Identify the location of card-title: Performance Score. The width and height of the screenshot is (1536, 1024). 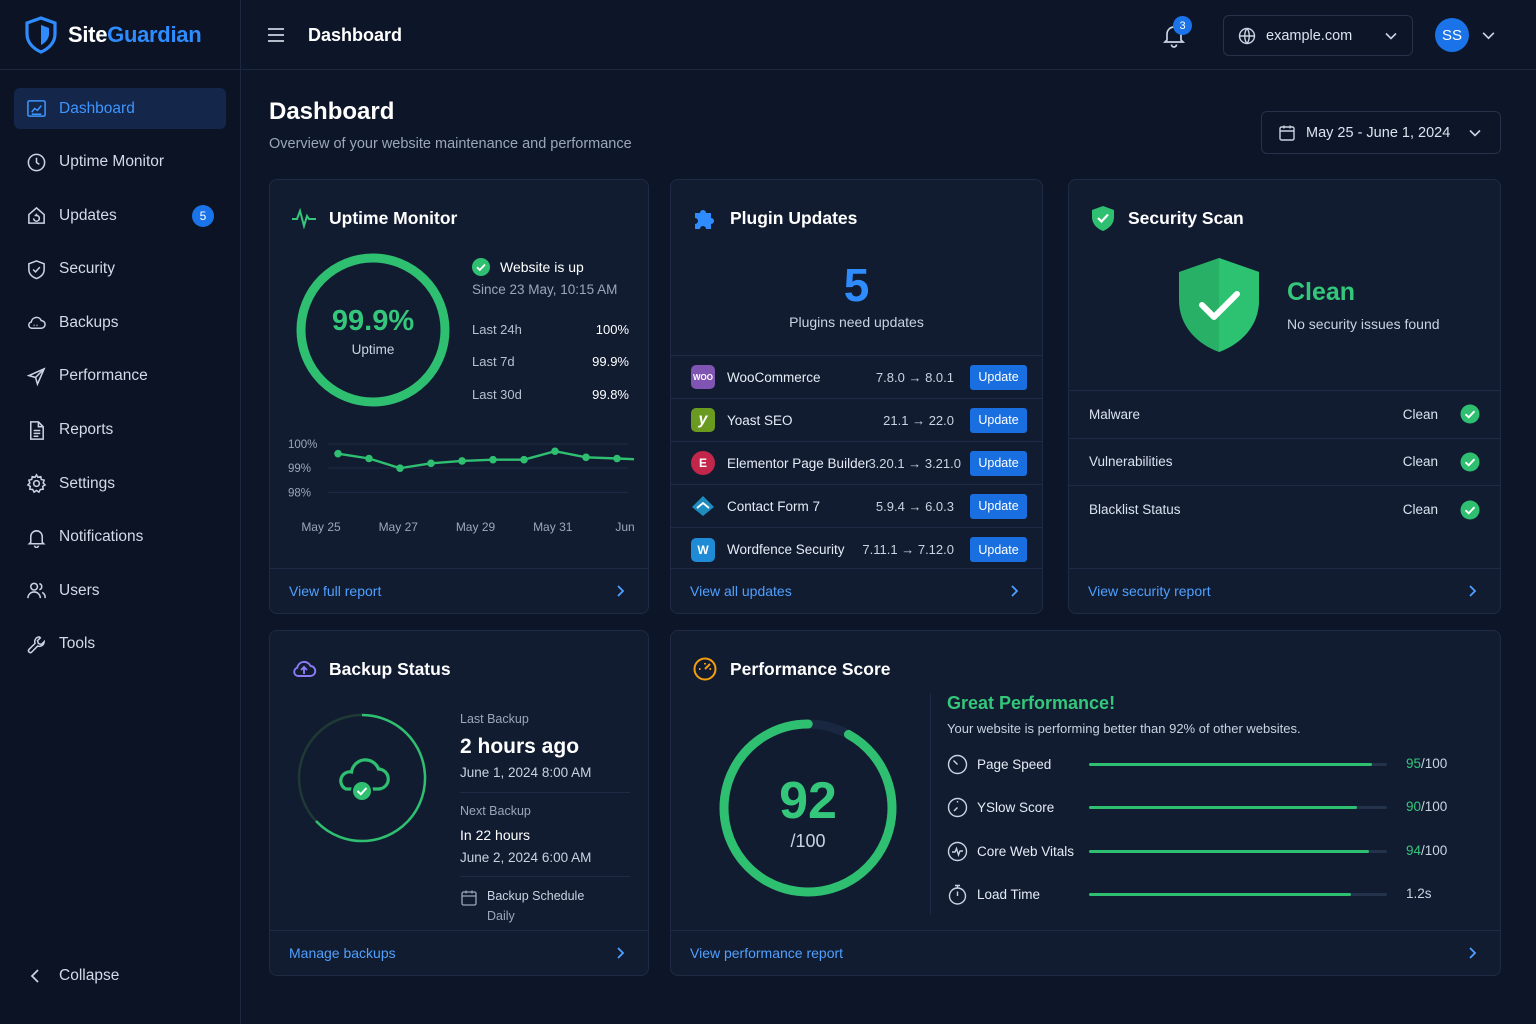
(810, 668).